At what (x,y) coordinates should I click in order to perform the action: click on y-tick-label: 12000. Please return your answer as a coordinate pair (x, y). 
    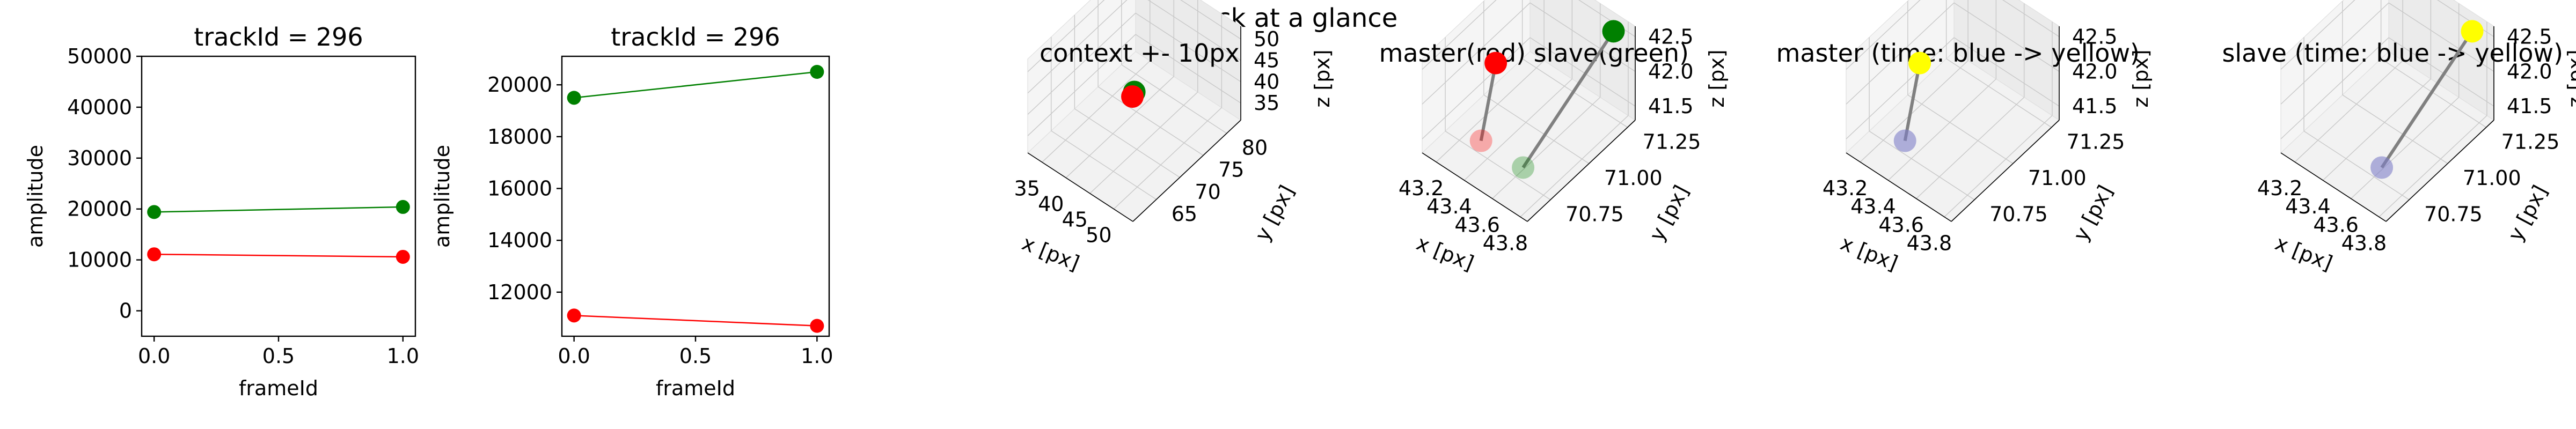
    Looking at the image, I should click on (519, 292).